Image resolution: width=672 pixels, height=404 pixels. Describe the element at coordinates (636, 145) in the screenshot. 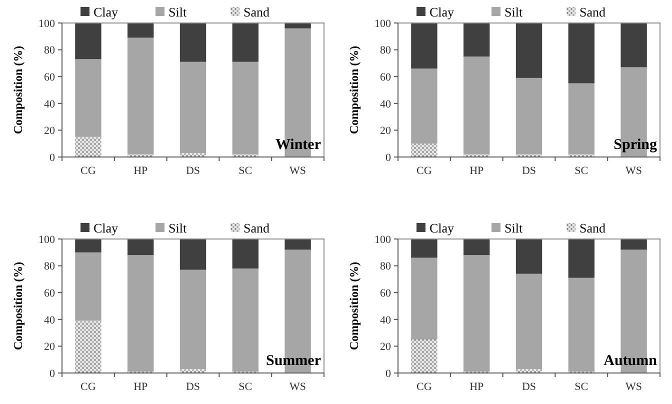

I see `annotation: Spring` at that location.